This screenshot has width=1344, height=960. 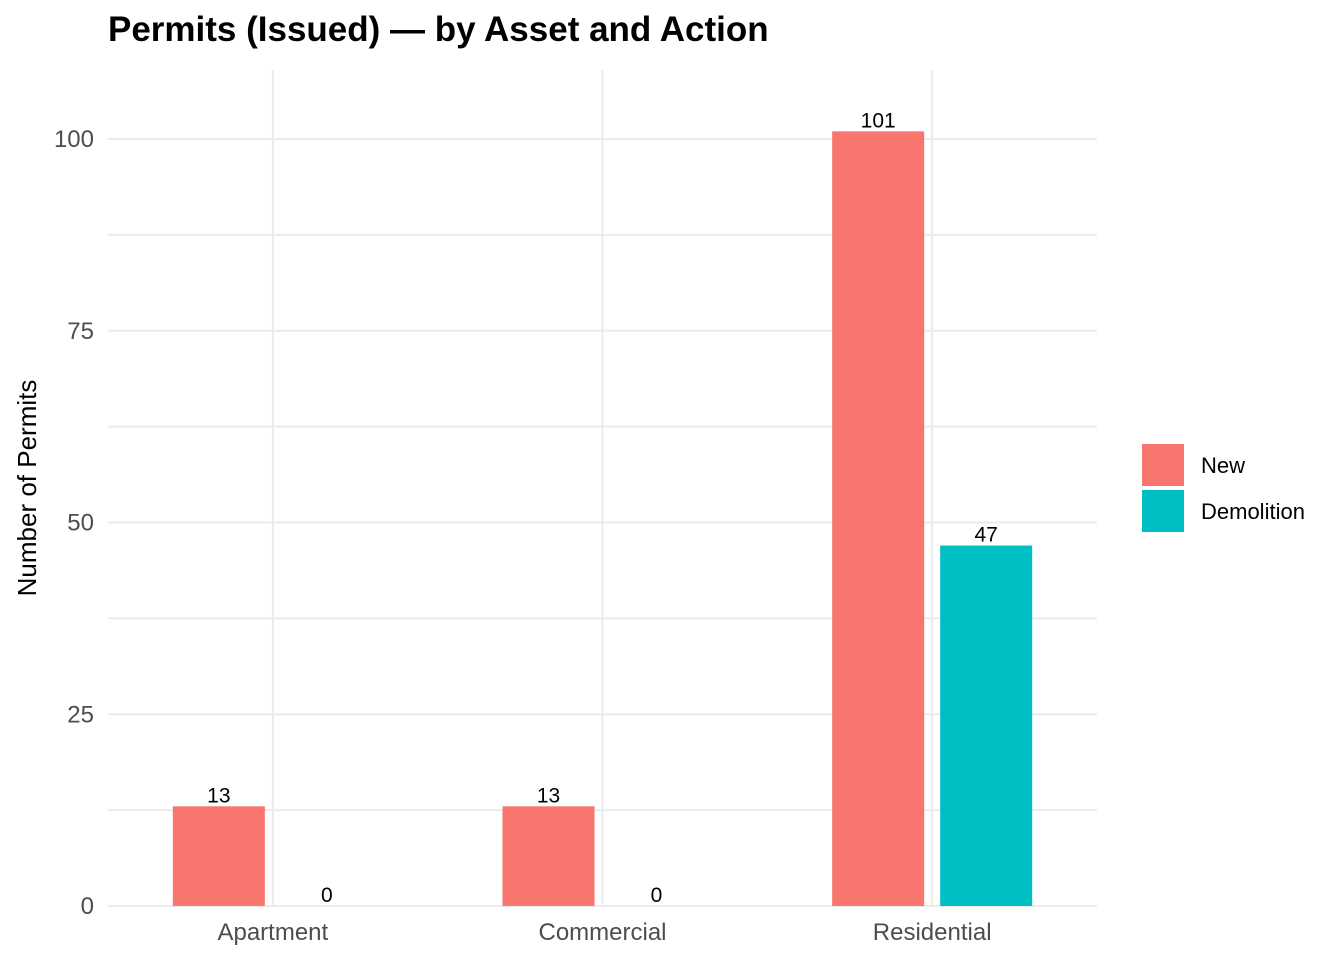 I want to click on x-axis-ticks: Apartment Commercial Residential, so click(x=604, y=932).